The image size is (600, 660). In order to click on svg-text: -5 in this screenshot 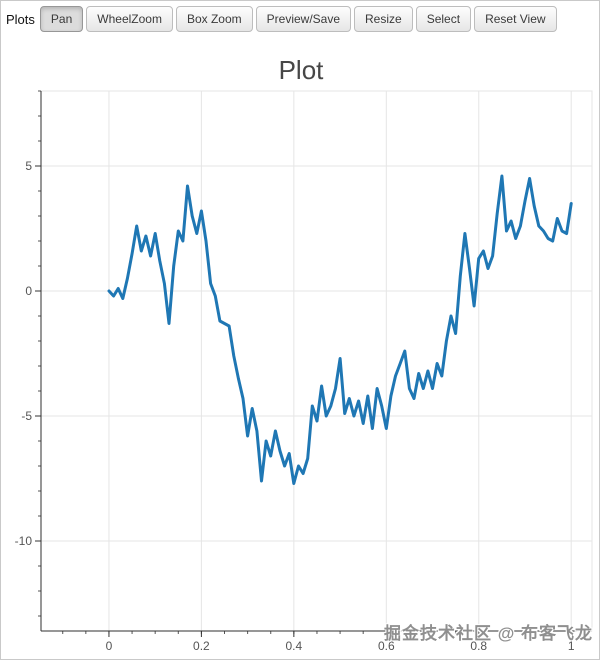, I will do `click(26, 416)`.